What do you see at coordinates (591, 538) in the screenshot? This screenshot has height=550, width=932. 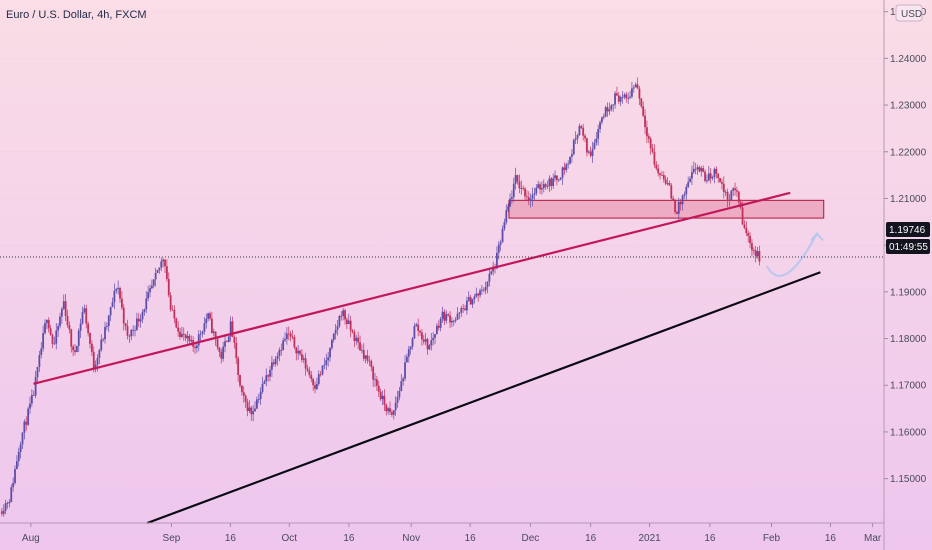 I see `x-tick-label: 16` at bounding box center [591, 538].